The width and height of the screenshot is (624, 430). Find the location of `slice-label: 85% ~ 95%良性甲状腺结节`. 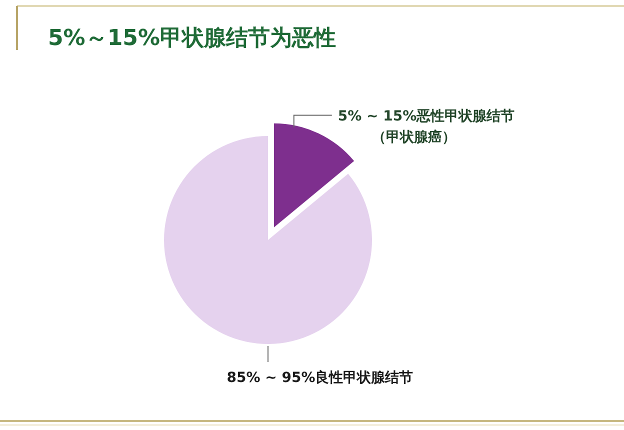

slice-label: 85% ~ 95%良性甲状腺结节 is located at coordinates (320, 377).